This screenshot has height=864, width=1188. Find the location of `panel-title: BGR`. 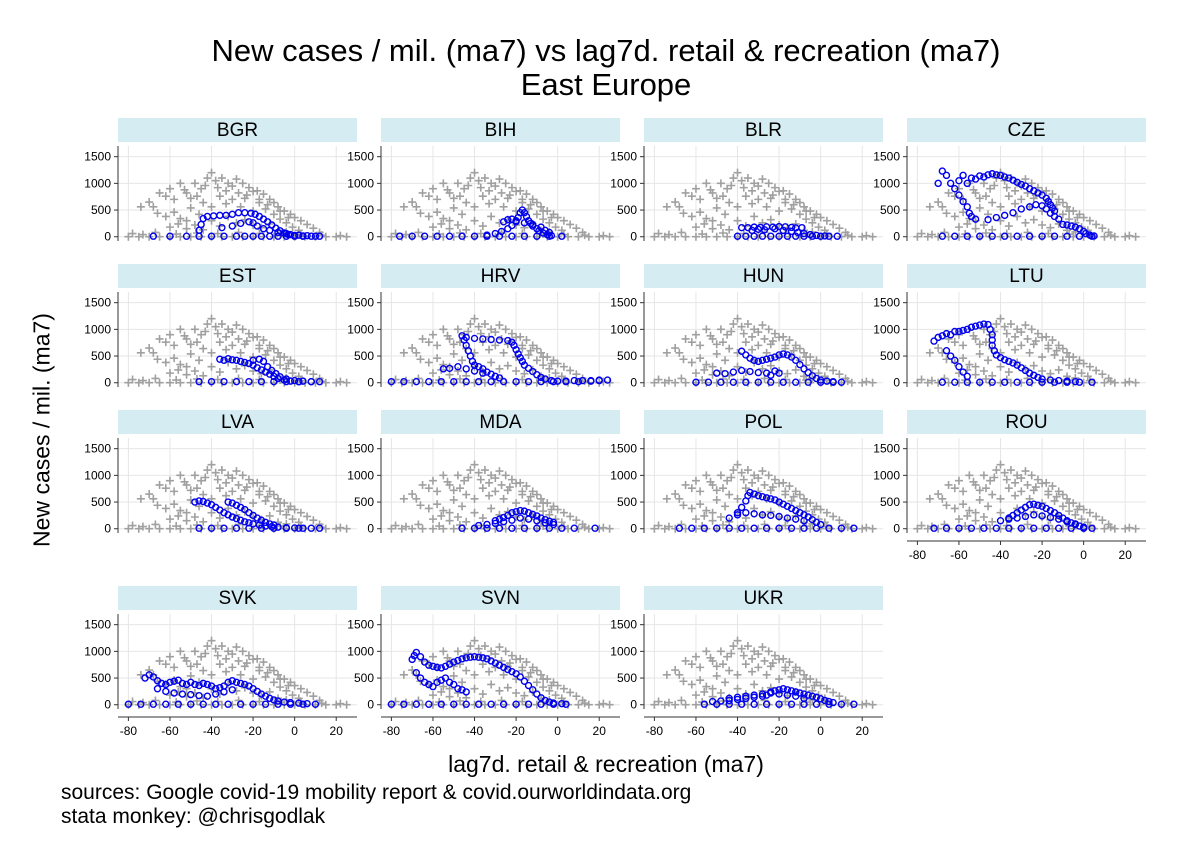

panel-title: BGR is located at coordinates (237, 130).